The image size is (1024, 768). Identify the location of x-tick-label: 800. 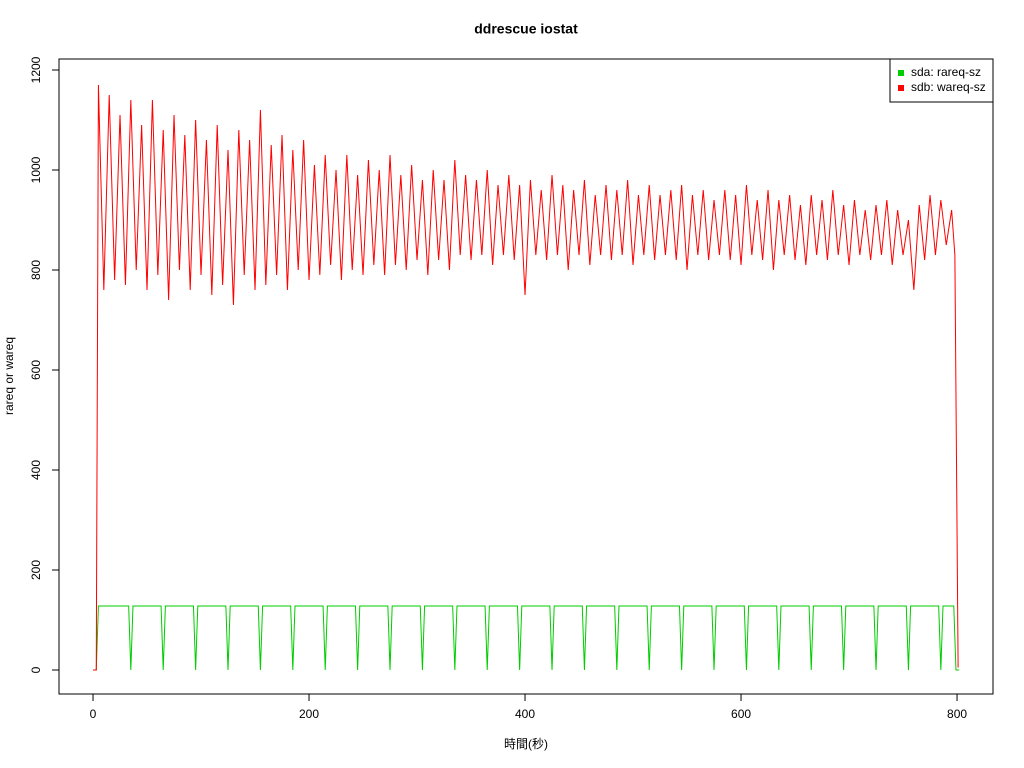
(957, 714).